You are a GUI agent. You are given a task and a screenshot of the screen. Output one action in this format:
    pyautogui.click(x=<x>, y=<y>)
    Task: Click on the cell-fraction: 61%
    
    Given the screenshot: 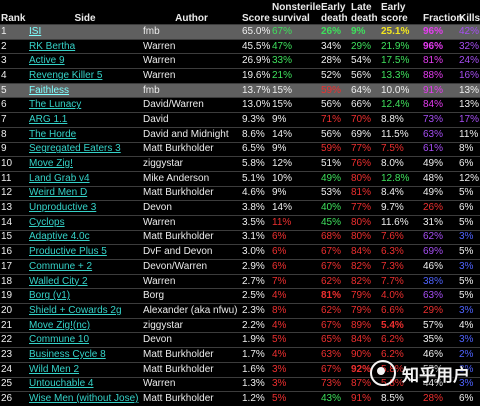 What is the action you would take?
    pyautogui.click(x=440, y=149)
    